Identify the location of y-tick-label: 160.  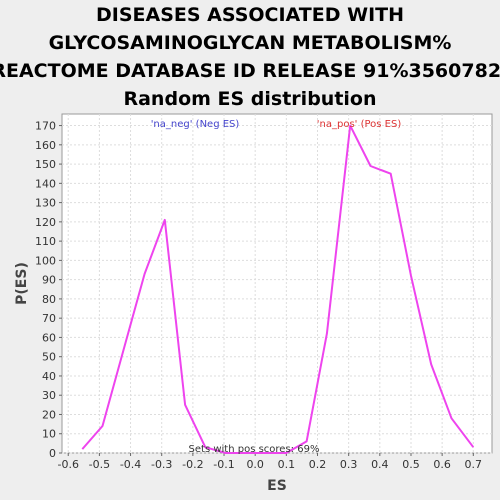
(45, 145).